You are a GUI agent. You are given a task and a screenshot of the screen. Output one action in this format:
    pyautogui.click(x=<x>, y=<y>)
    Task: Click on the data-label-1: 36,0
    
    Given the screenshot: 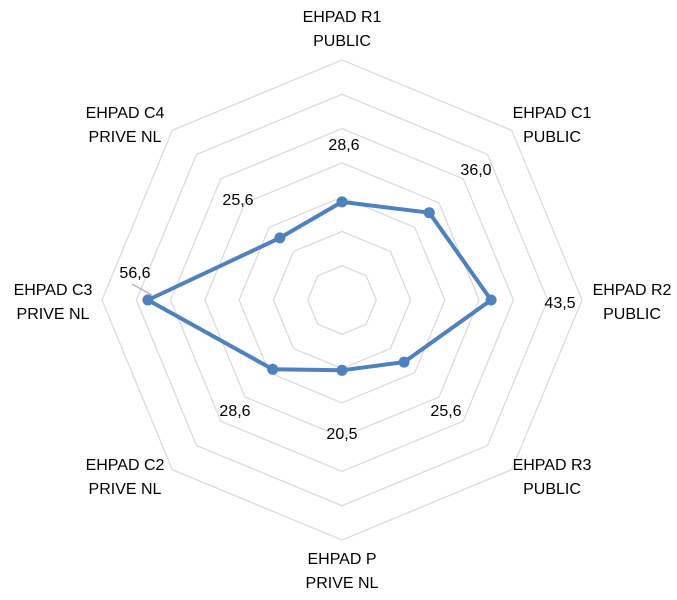 What is the action you would take?
    pyautogui.click(x=475, y=170)
    